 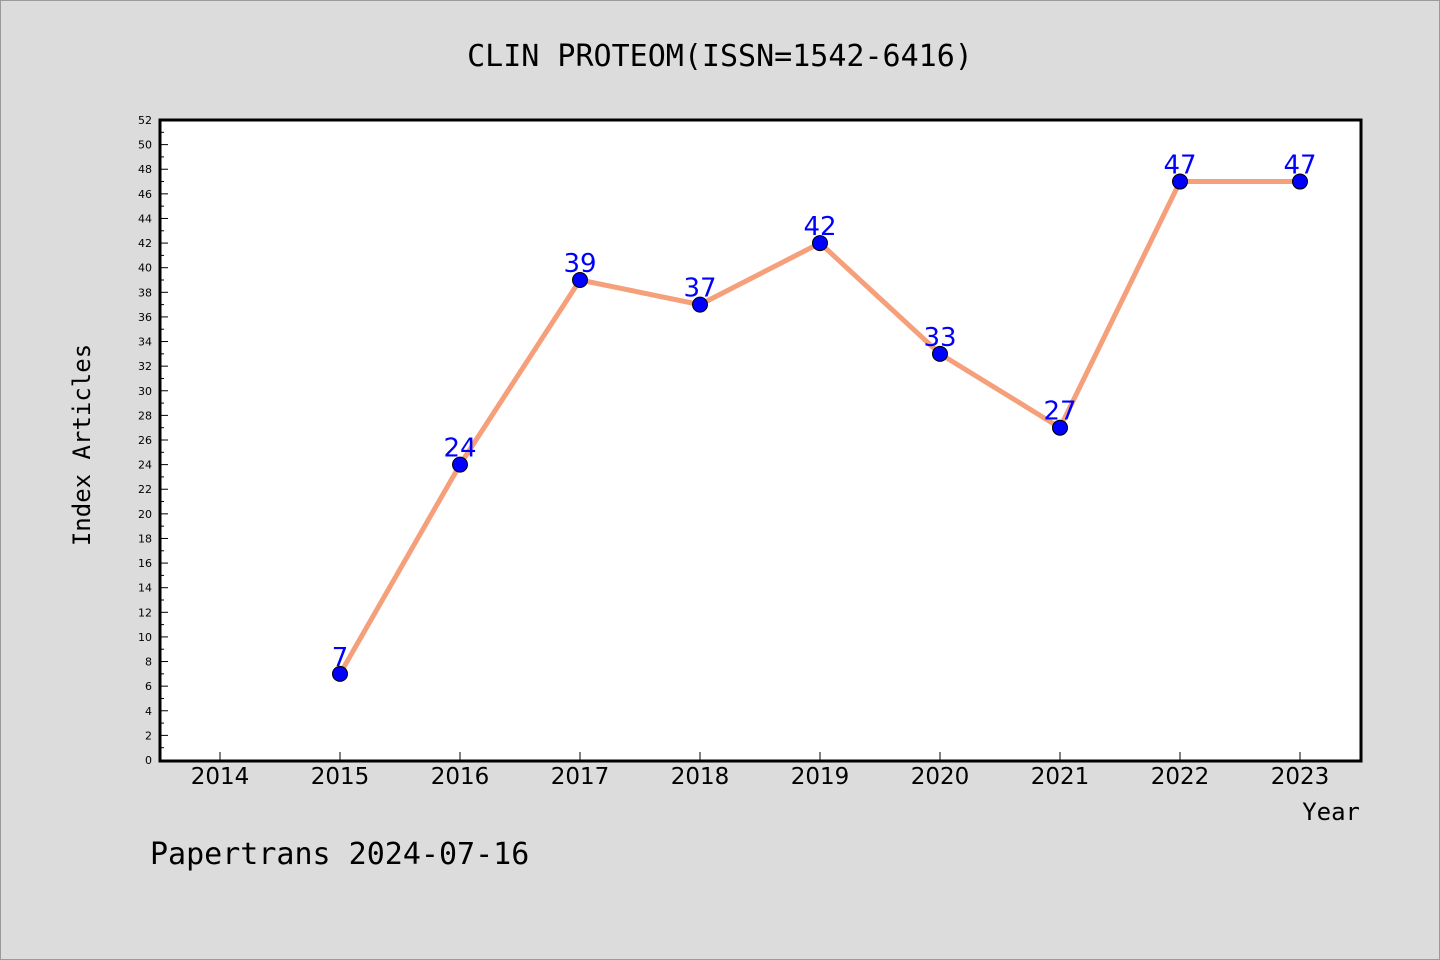 I want to click on y-tick-label: 42, so click(x=145, y=243).